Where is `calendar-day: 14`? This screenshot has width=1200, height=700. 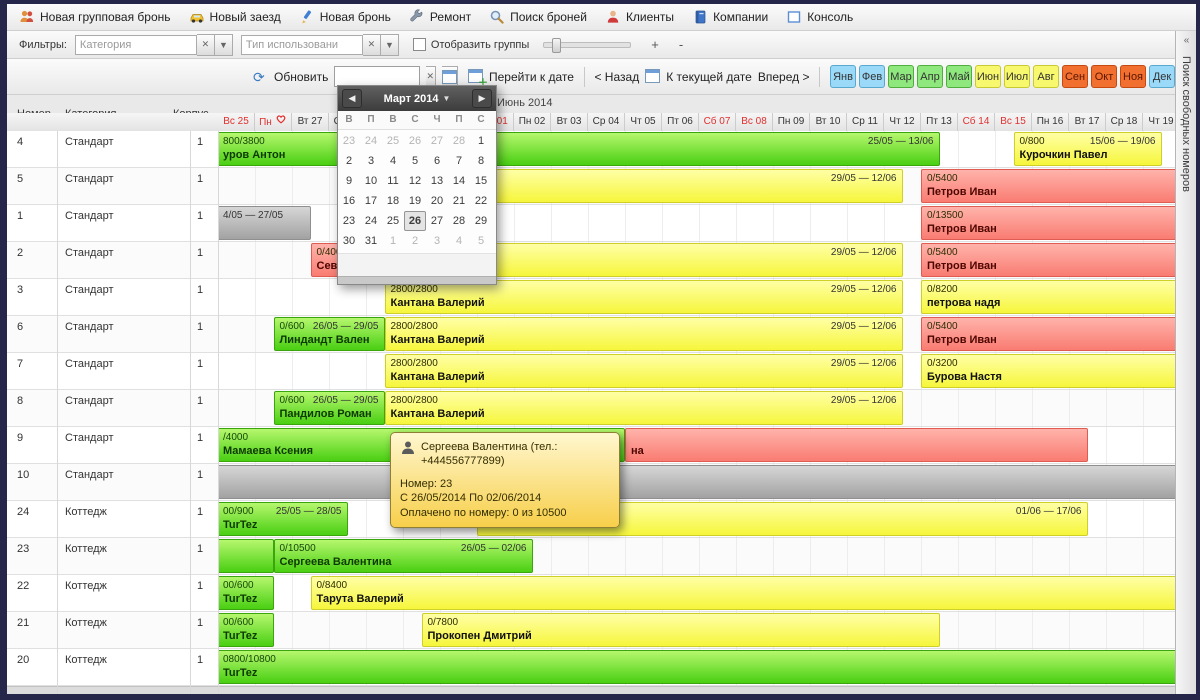
calendar-day: 14 is located at coordinates (459, 181).